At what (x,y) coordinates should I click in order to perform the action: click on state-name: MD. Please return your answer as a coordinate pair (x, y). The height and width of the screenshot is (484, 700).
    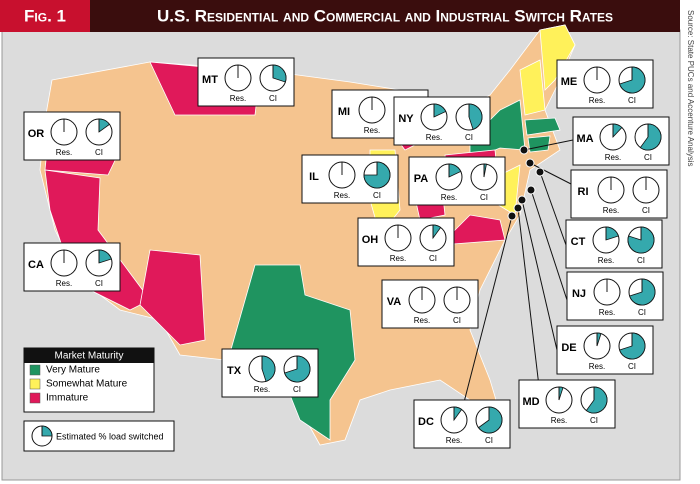
    Looking at the image, I should click on (530, 402).